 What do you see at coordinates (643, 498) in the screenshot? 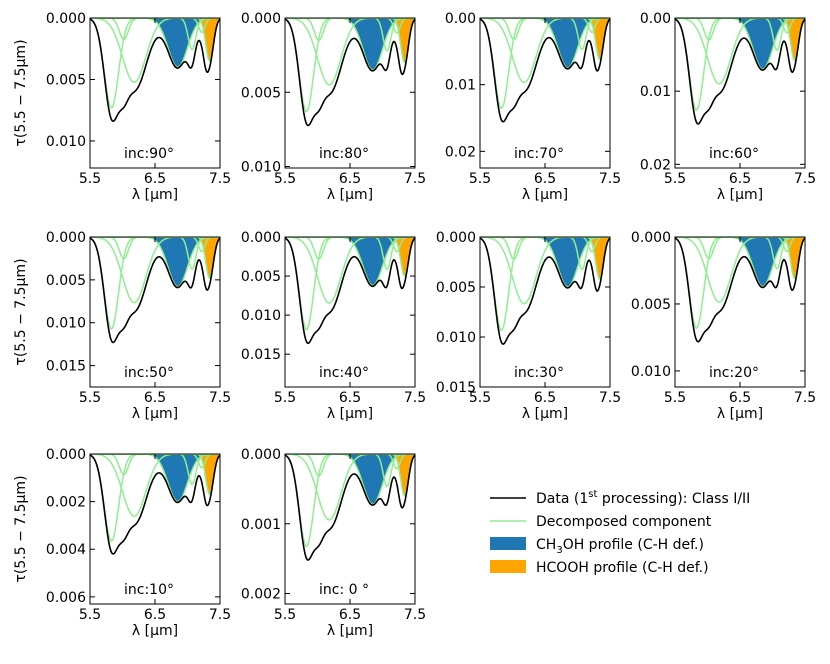
I see `legend-data-label: Data (1st processing): Class I/II` at bounding box center [643, 498].